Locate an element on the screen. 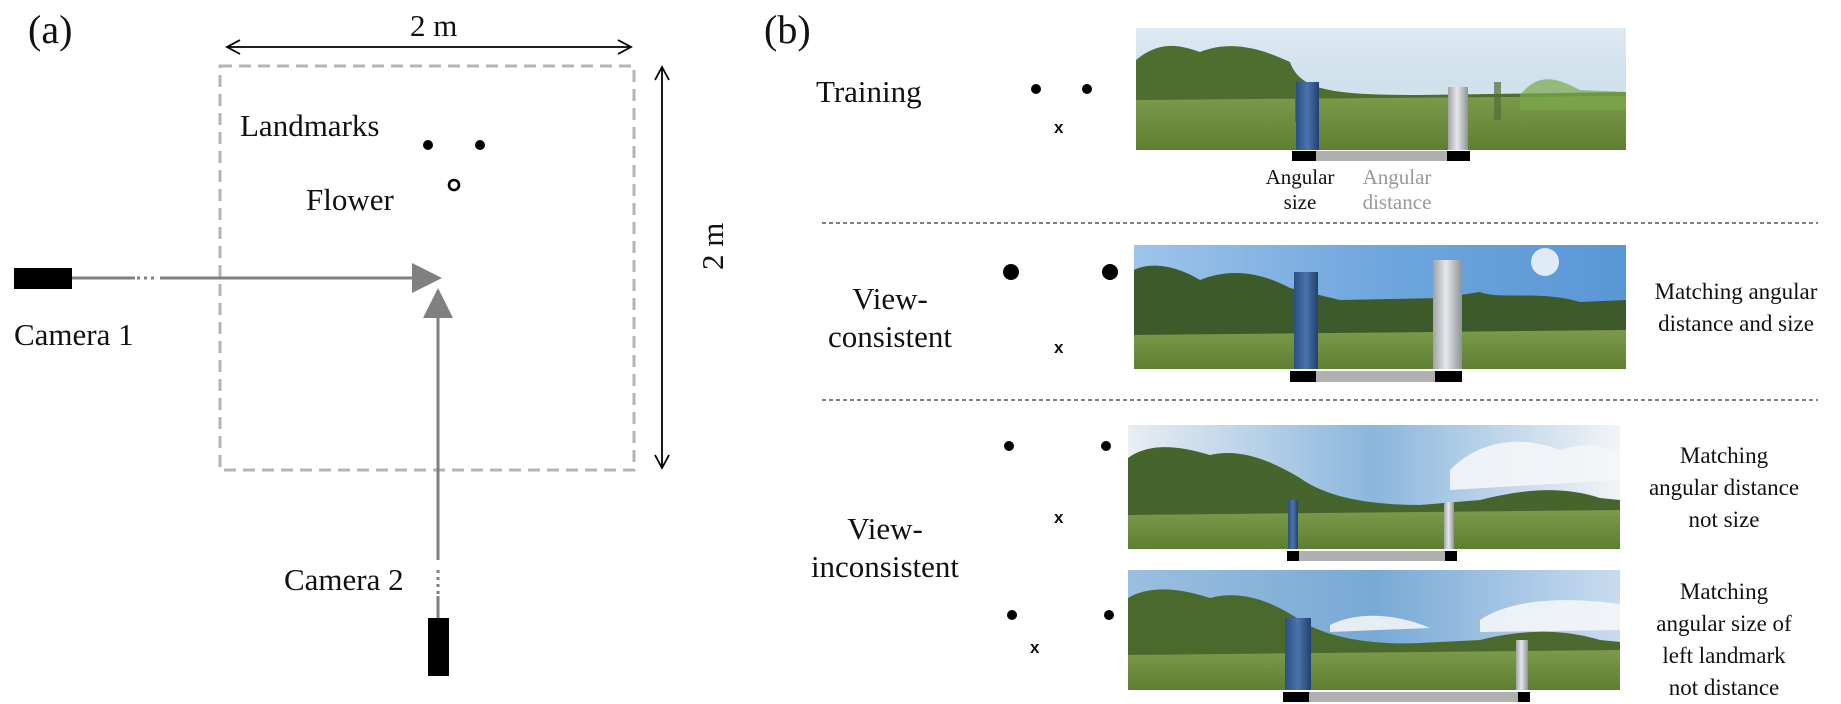 The width and height of the screenshot is (1841, 704). inconsistent1-dot-left is located at coordinates (1009, 446).